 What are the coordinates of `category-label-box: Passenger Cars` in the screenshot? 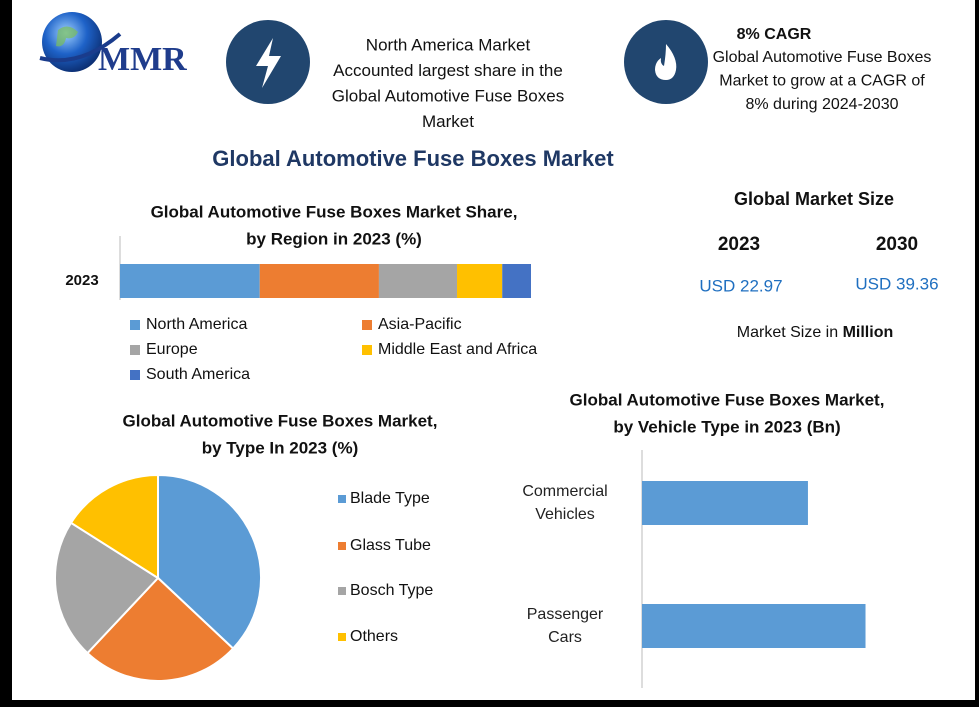 It's located at (565, 626).